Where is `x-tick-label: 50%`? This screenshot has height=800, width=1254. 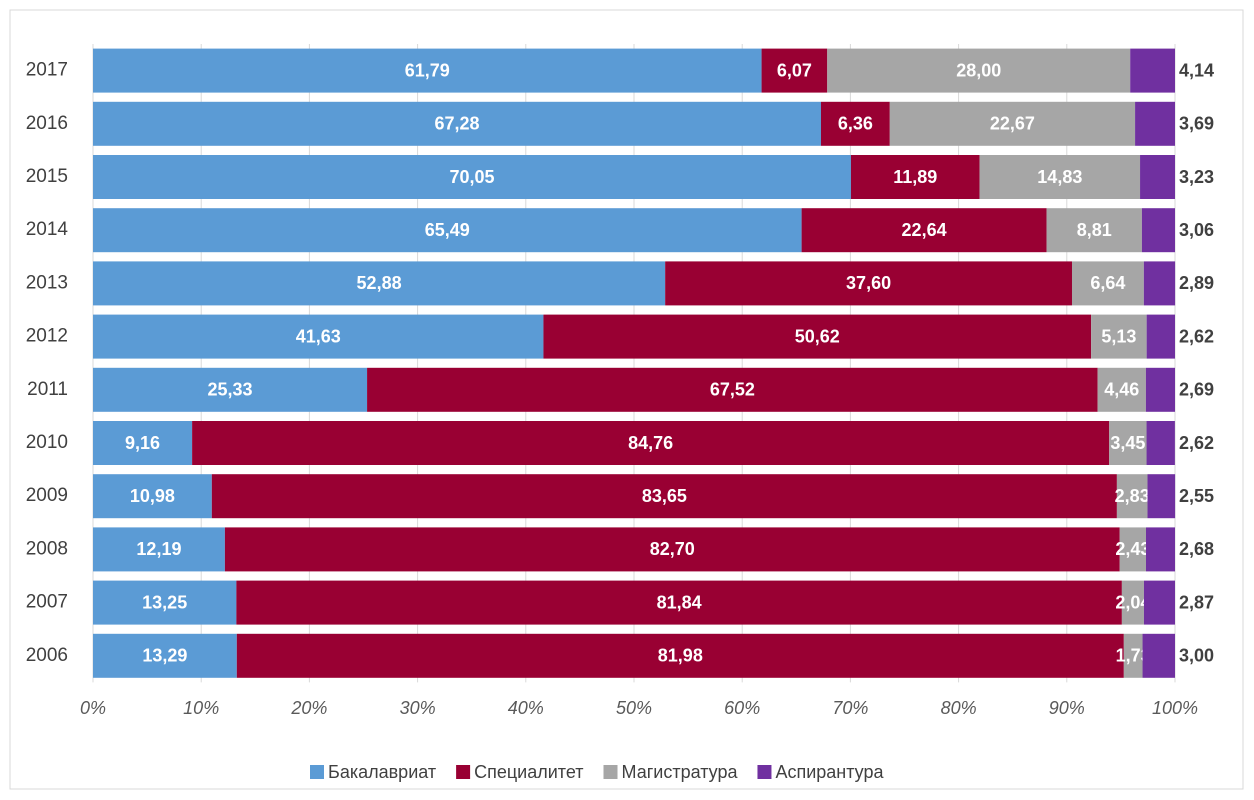 x-tick-label: 50% is located at coordinates (634, 708).